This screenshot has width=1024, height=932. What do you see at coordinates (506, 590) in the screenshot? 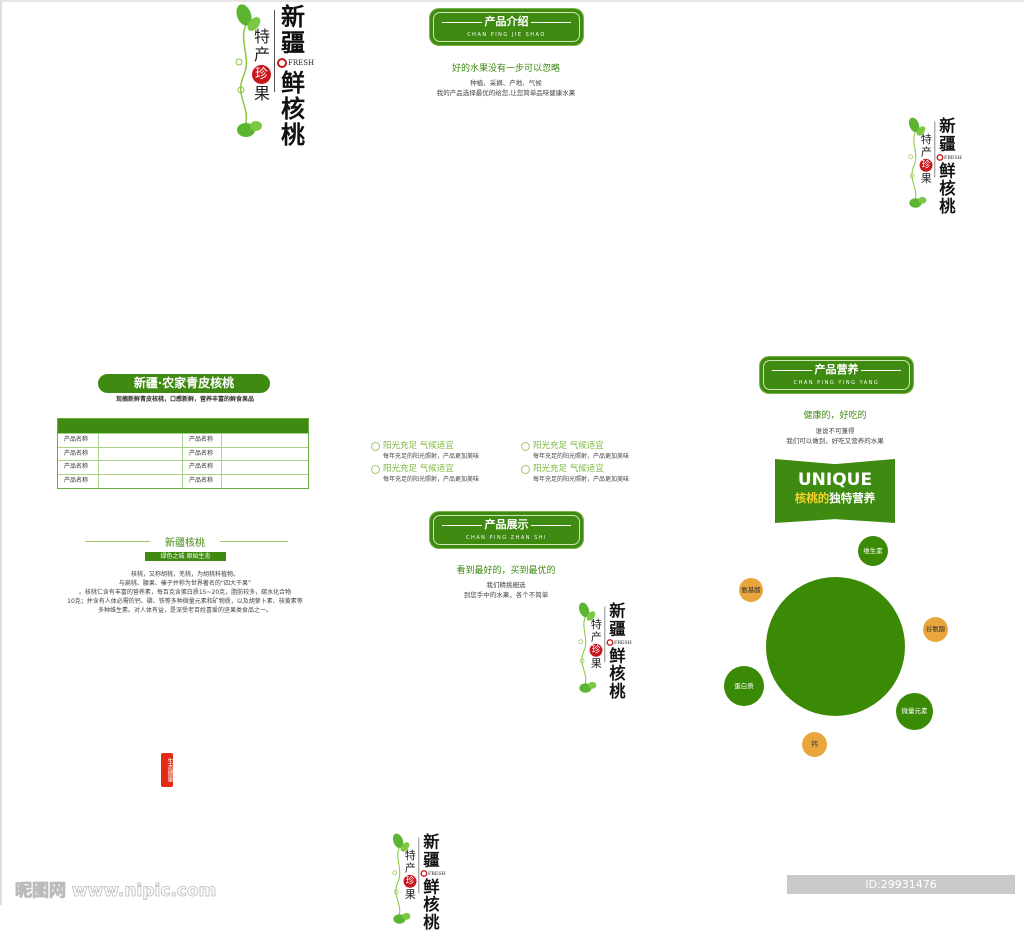
I see `show-desc: 我们精挑细选 到您手中的水果，各个不简单` at bounding box center [506, 590].